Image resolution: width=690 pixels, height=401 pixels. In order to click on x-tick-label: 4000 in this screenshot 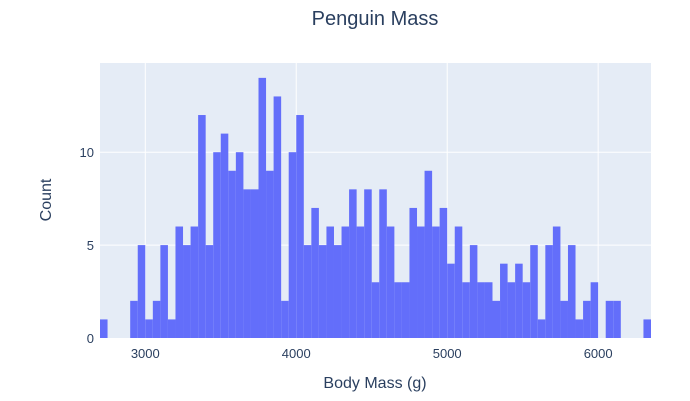, I will do `click(296, 353)`.